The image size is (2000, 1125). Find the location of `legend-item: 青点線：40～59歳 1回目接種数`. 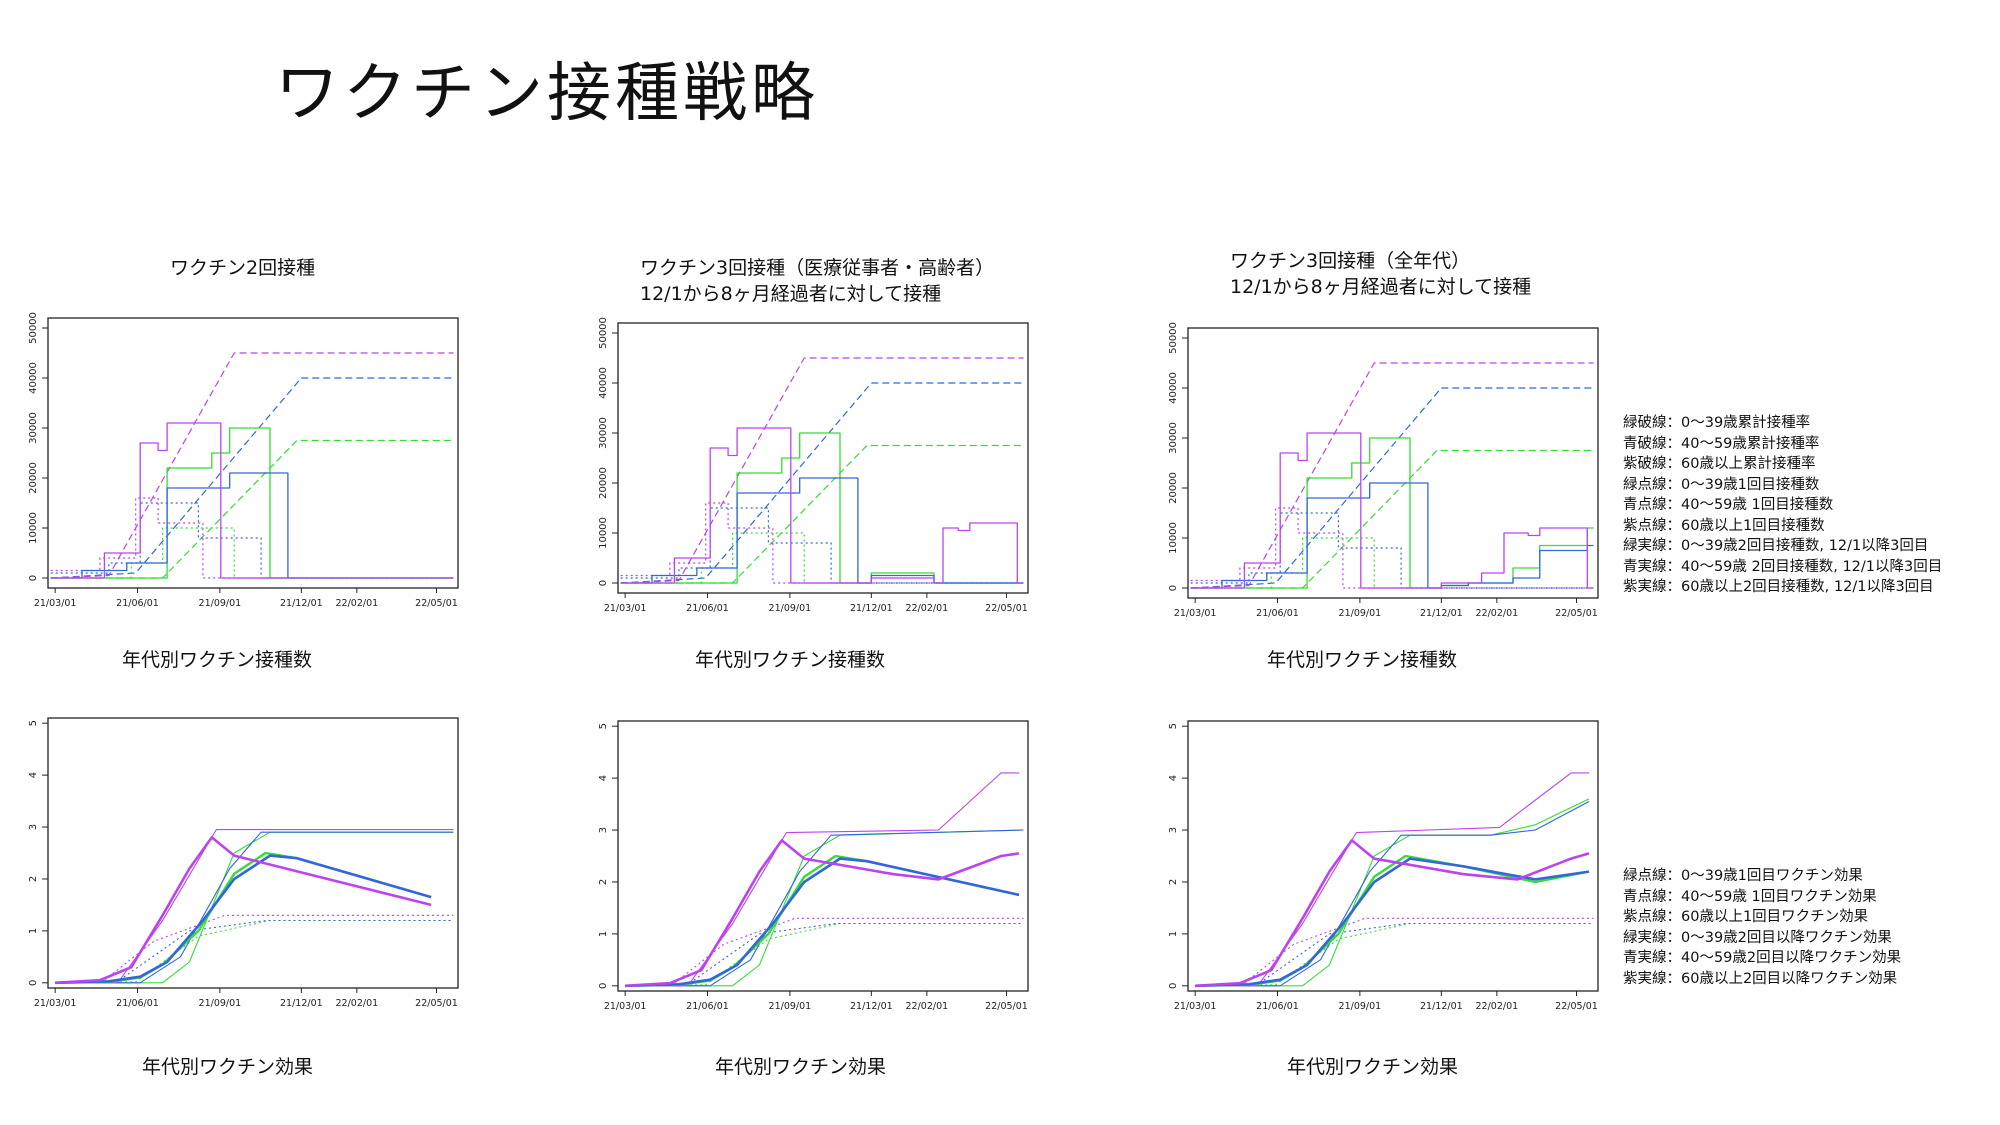

legend-item: 青点線：40～59歳 1回目接種数 is located at coordinates (1728, 505).